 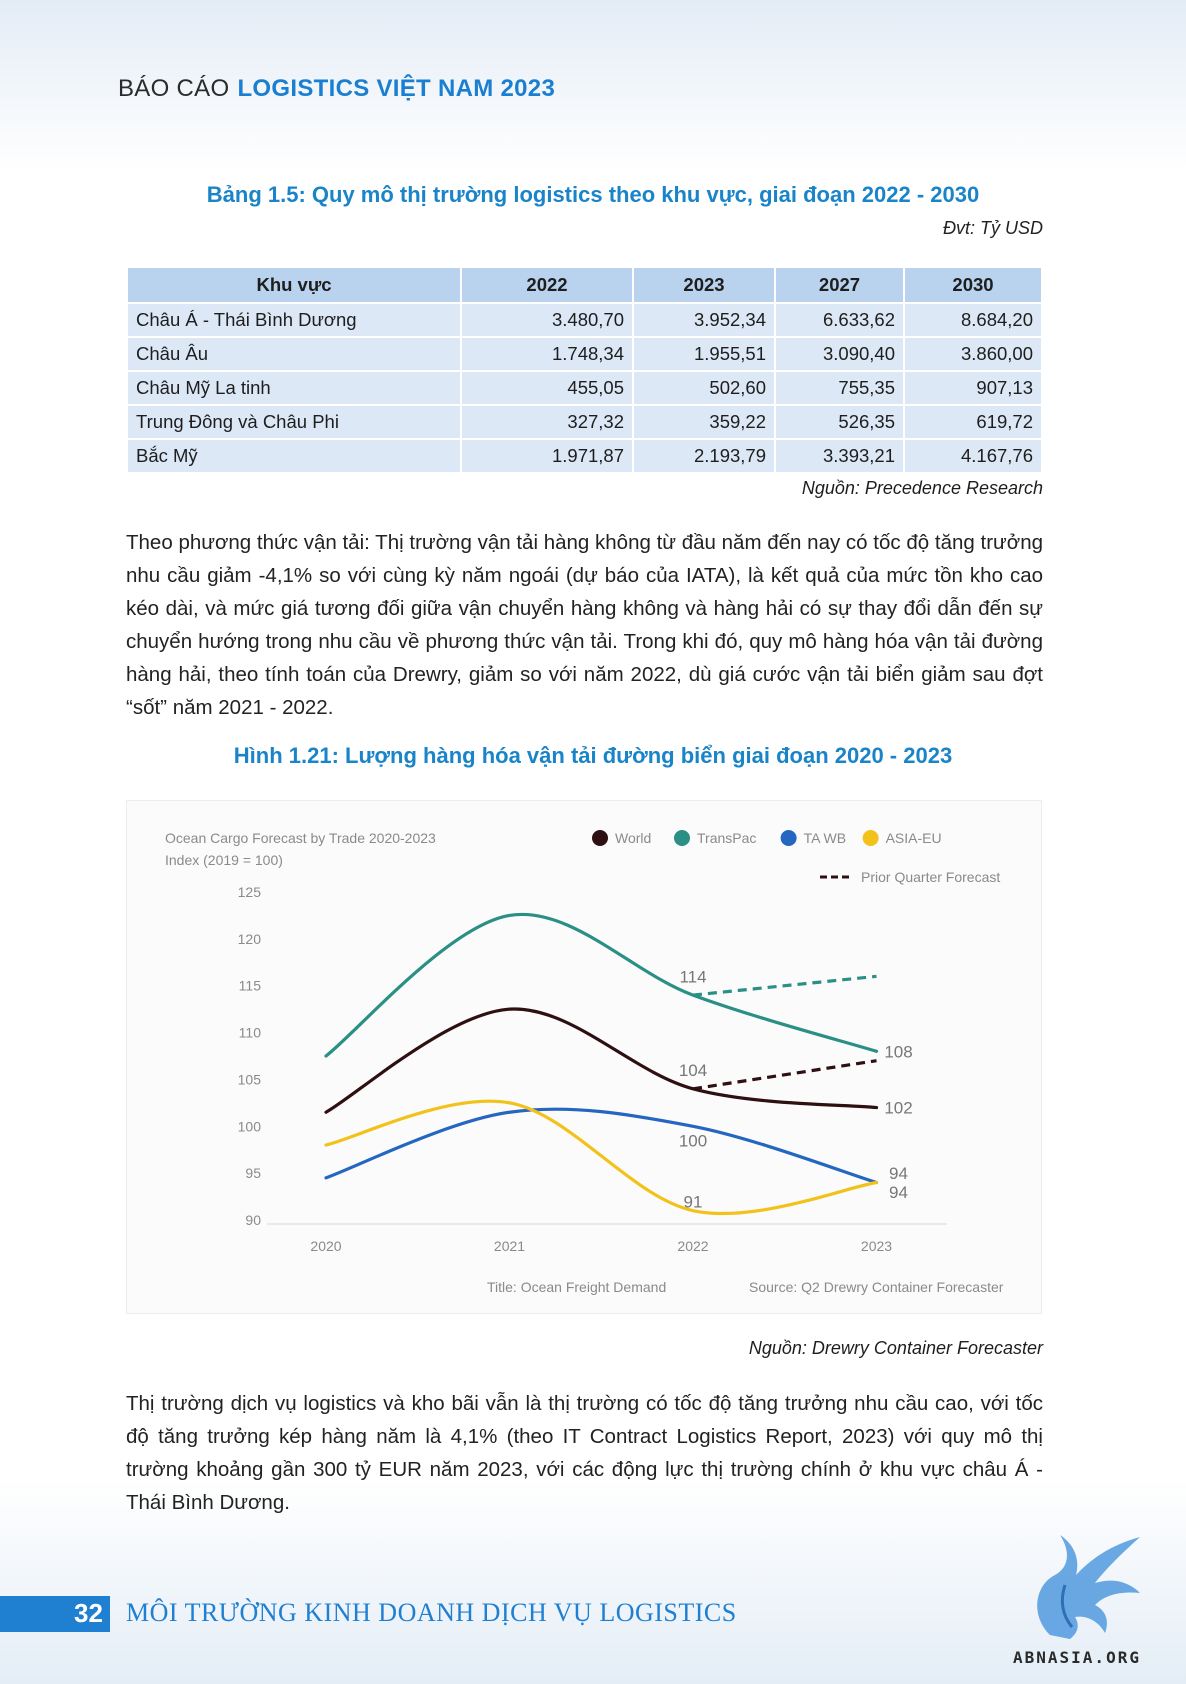 I want to click on legend-label: ASIA-EU, so click(x=914, y=838).